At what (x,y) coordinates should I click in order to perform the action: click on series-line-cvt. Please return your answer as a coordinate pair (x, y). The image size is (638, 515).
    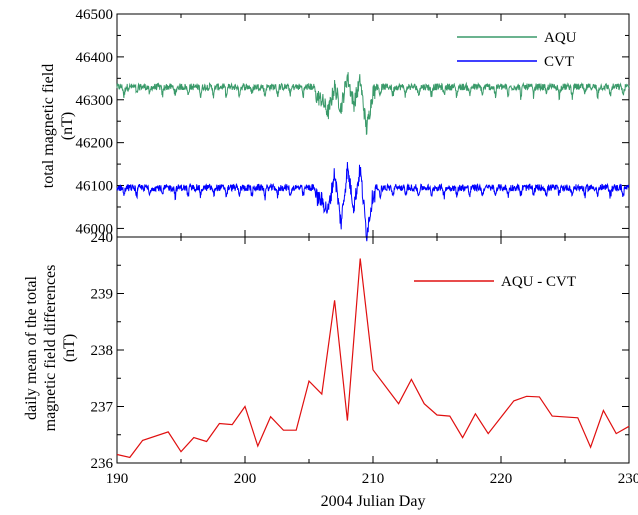
    Looking at the image, I should click on (373, 201).